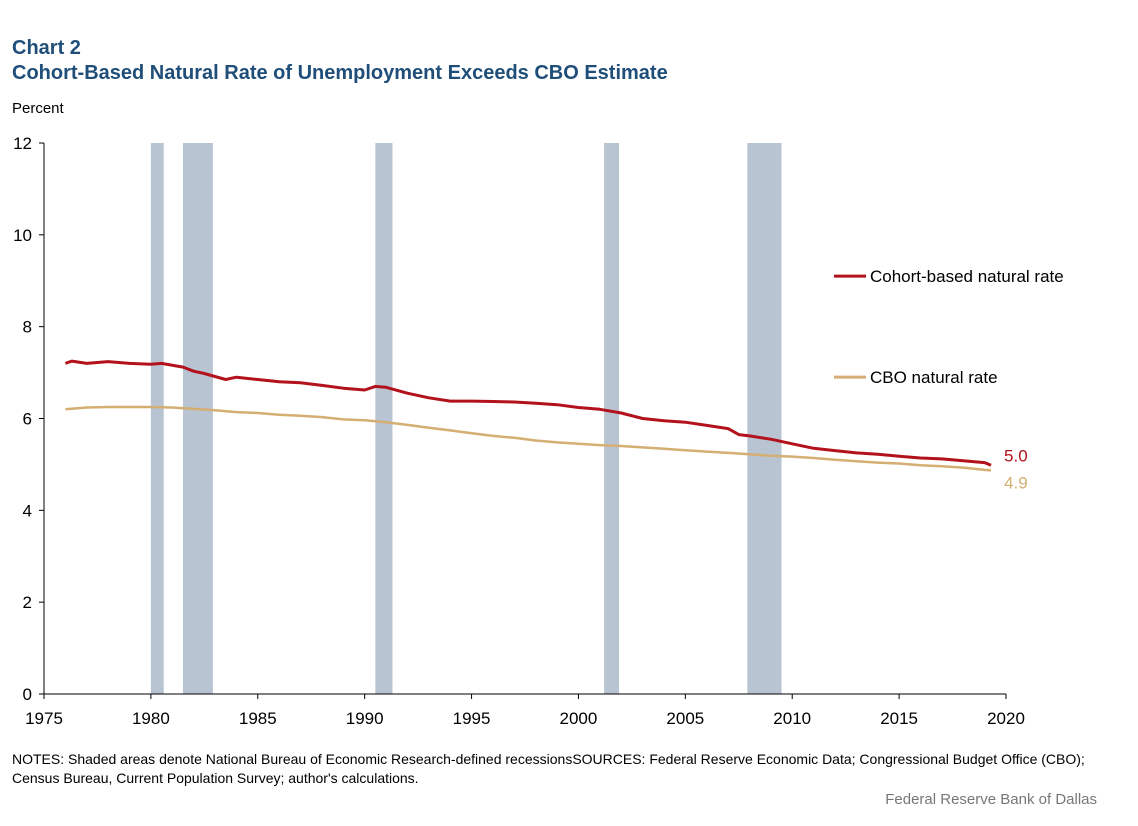 This screenshot has width=1138, height=826. What do you see at coordinates (258, 718) in the screenshot?
I see `x-tick-label-1985: 1985` at bounding box center [258, 718].